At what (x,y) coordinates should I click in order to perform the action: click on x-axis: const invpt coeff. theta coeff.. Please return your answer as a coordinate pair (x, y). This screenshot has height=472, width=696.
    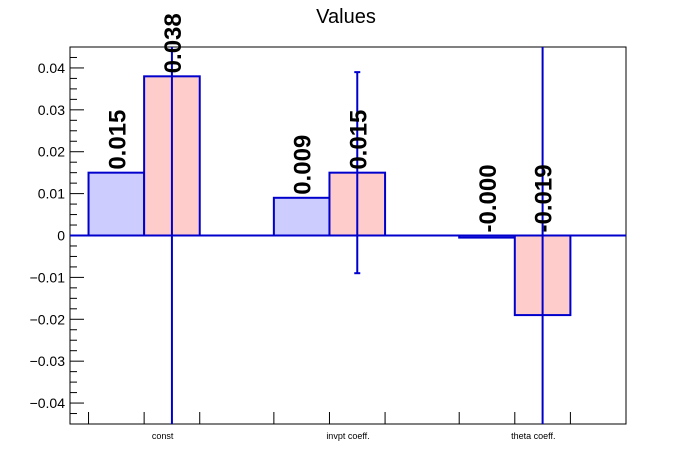
    Looking at the image, I should click on (329, 426).